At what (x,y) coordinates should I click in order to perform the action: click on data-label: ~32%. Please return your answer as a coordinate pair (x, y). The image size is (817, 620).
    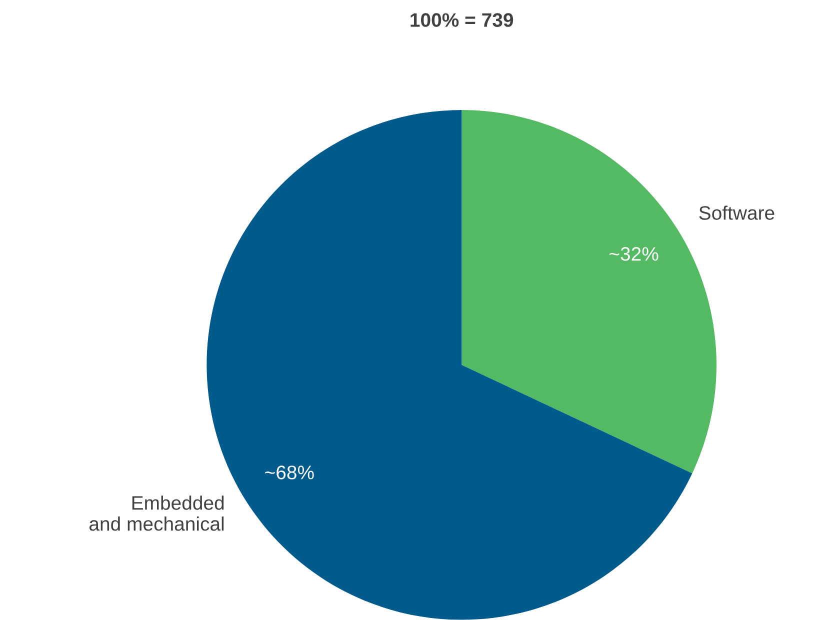
    Looking at the image, I should click on (634, 254).